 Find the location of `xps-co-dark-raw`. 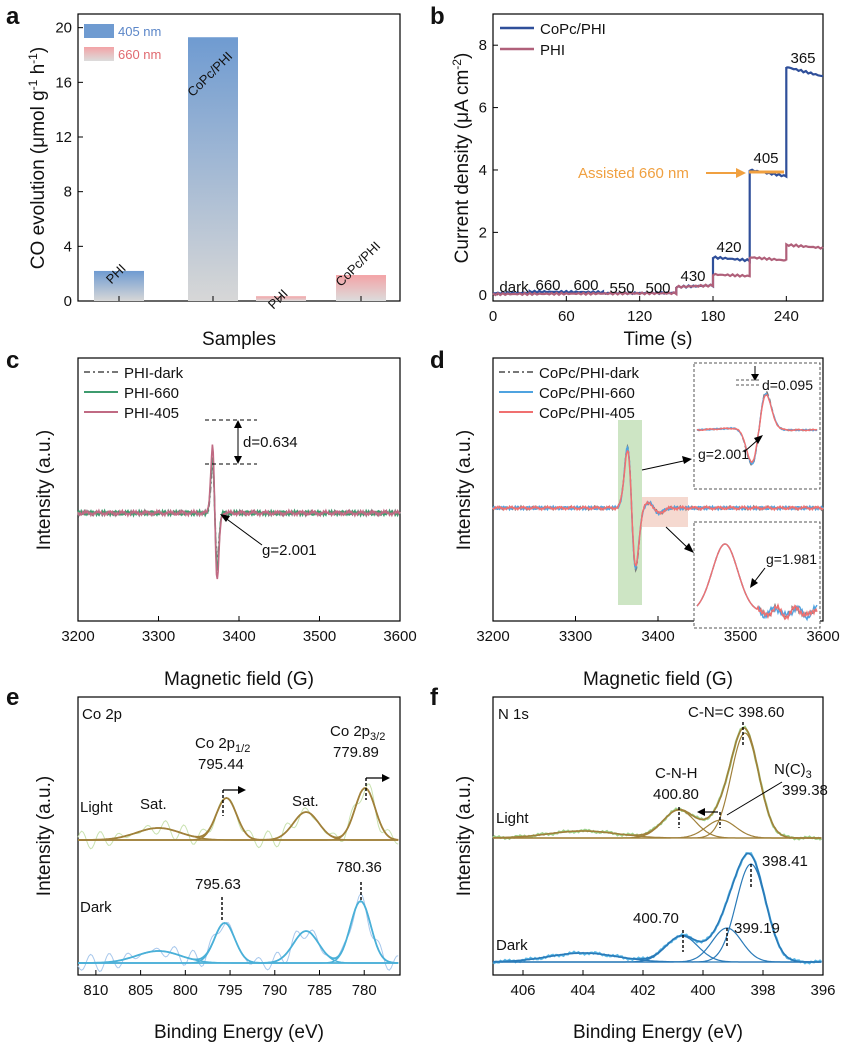

xps-co-dark-raw is located at coordinates (238, 933).